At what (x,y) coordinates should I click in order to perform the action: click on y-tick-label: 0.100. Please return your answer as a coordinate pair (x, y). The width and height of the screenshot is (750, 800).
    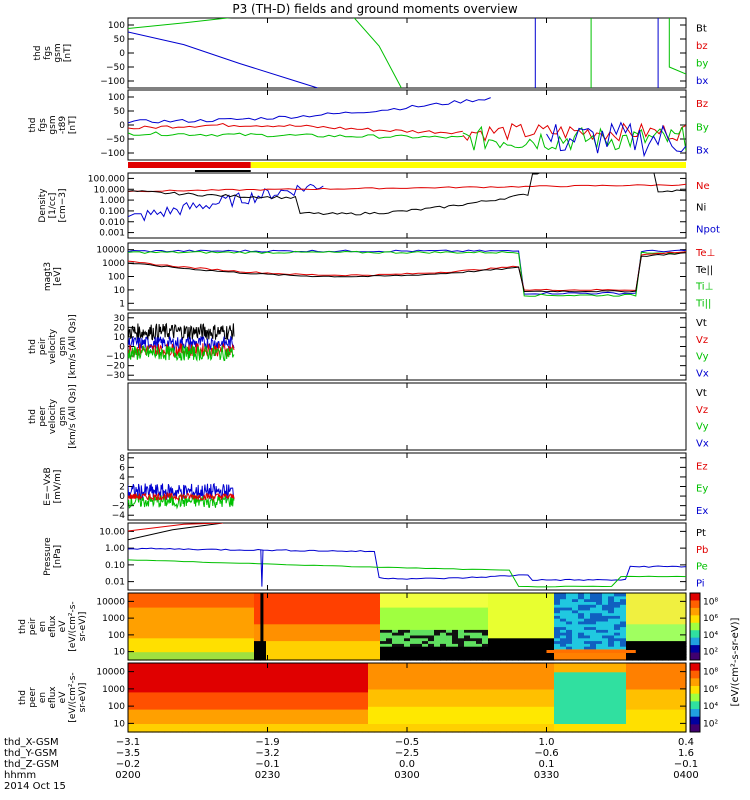
    Looking at the image, I should click on (112, 212).